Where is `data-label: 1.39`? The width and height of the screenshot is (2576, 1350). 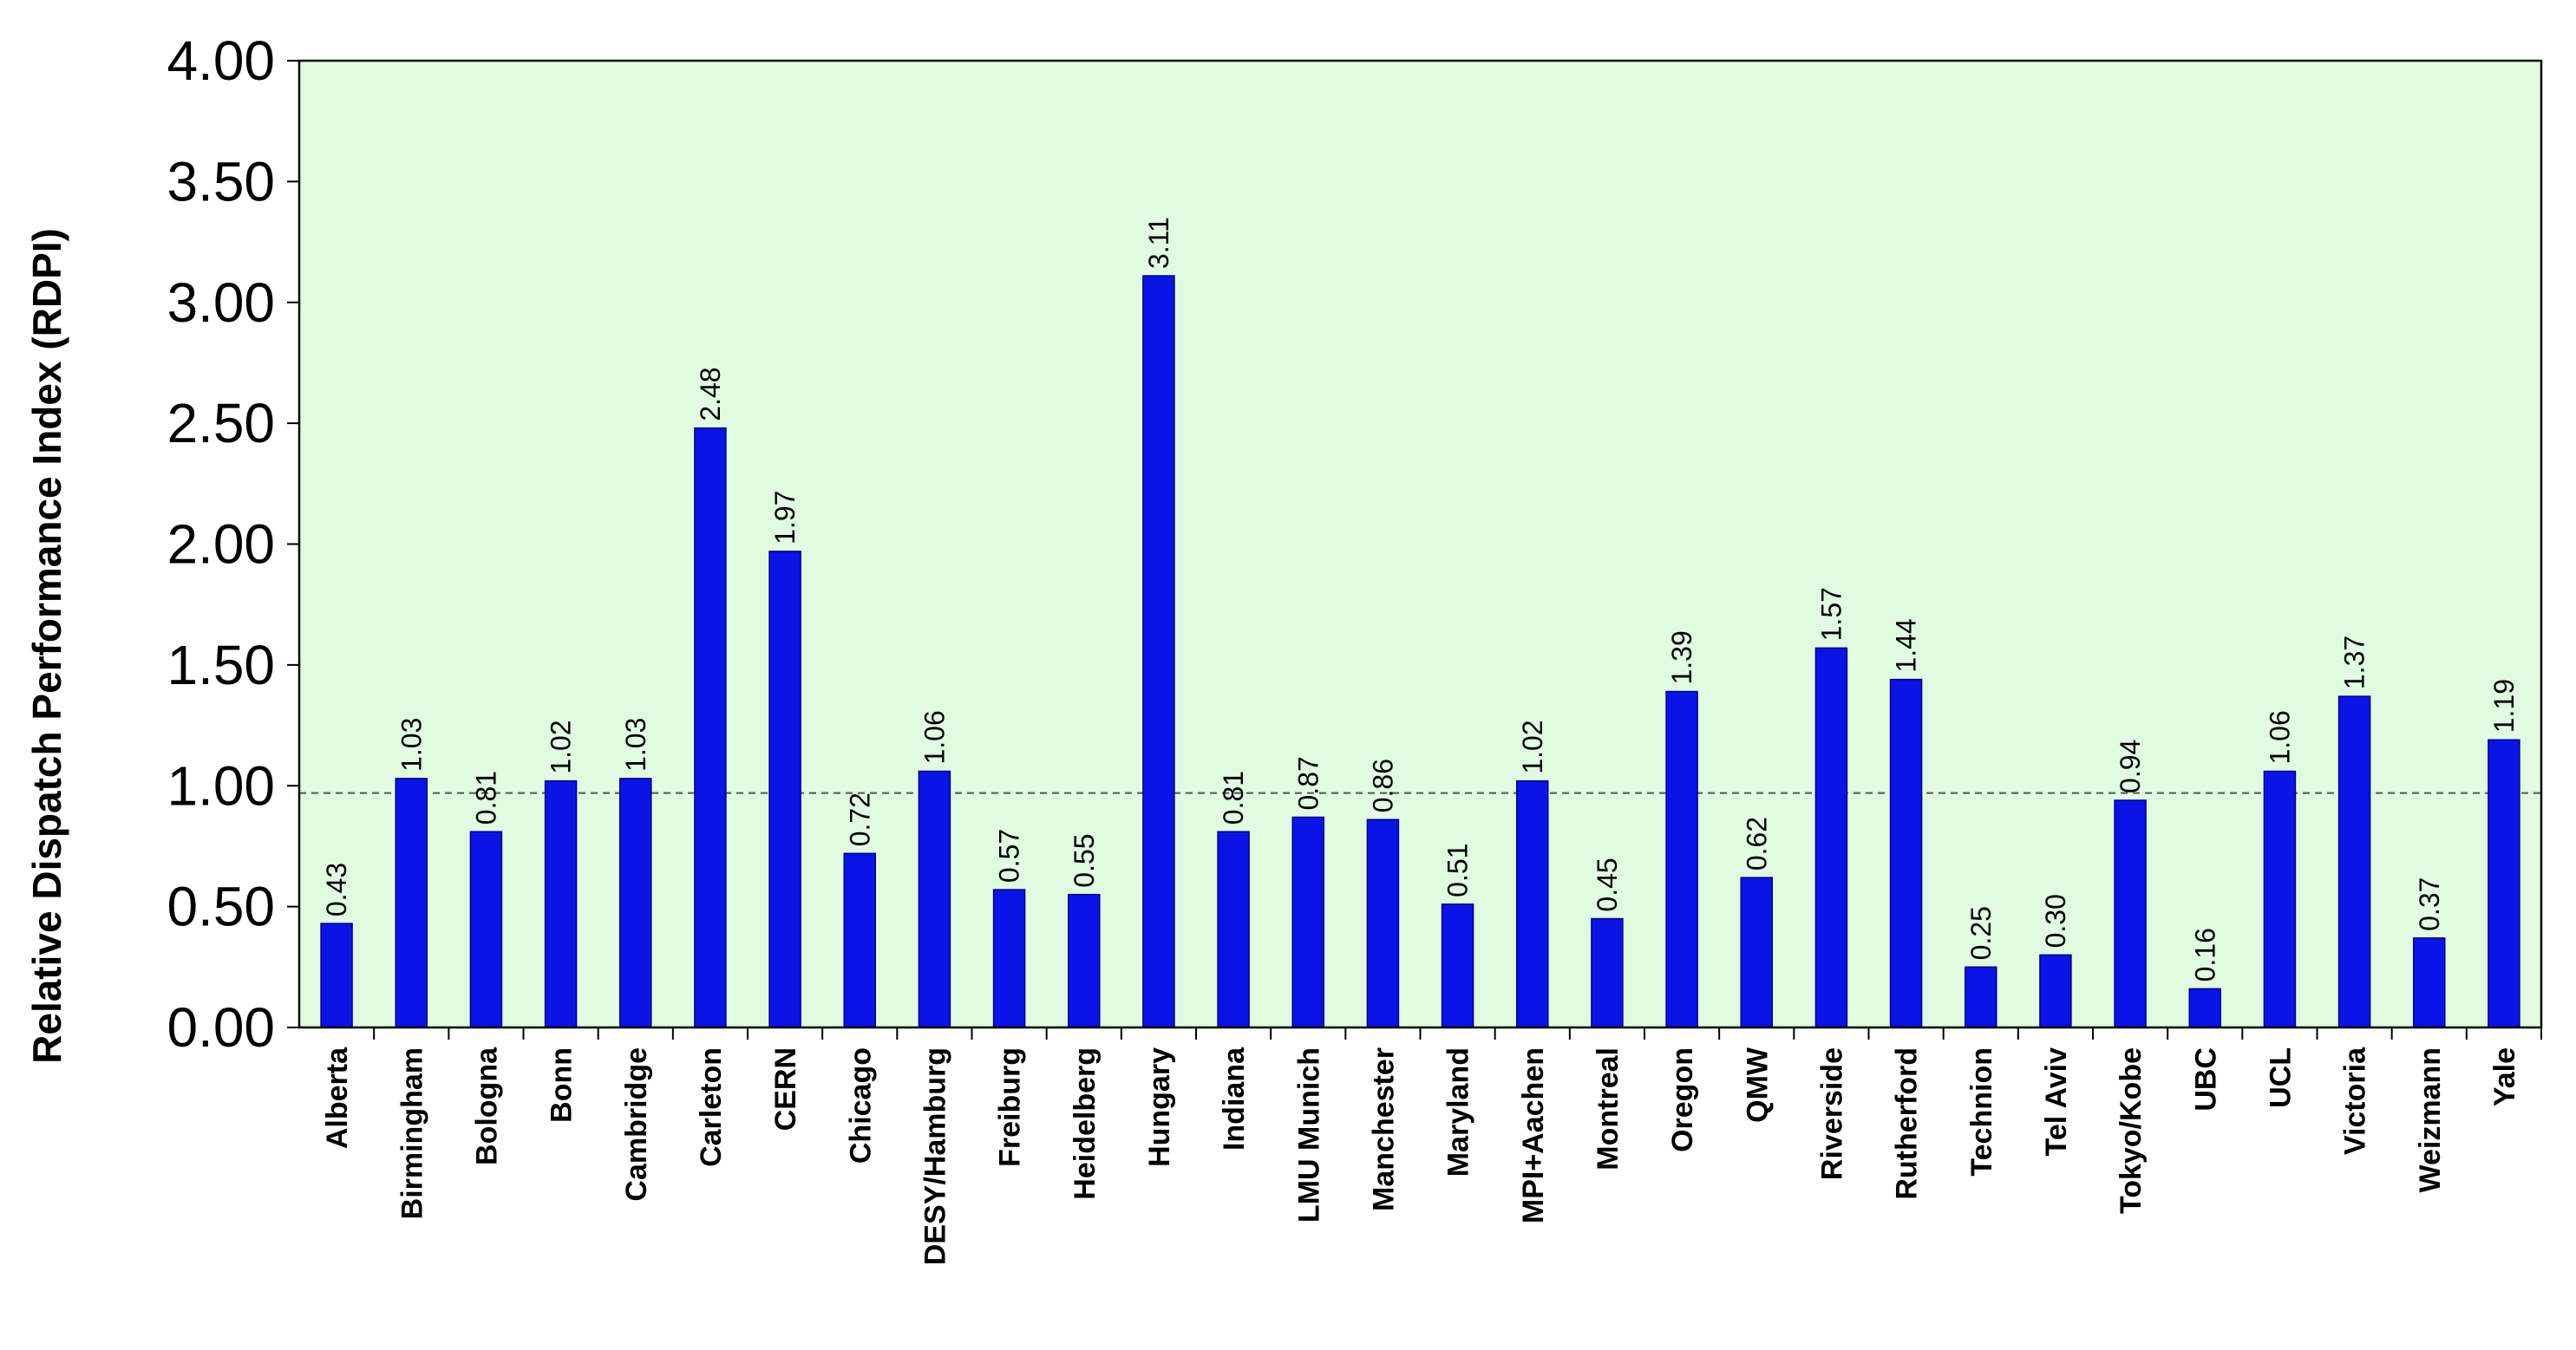 data-label: 1.39 is located at coordinates (1681, 657).